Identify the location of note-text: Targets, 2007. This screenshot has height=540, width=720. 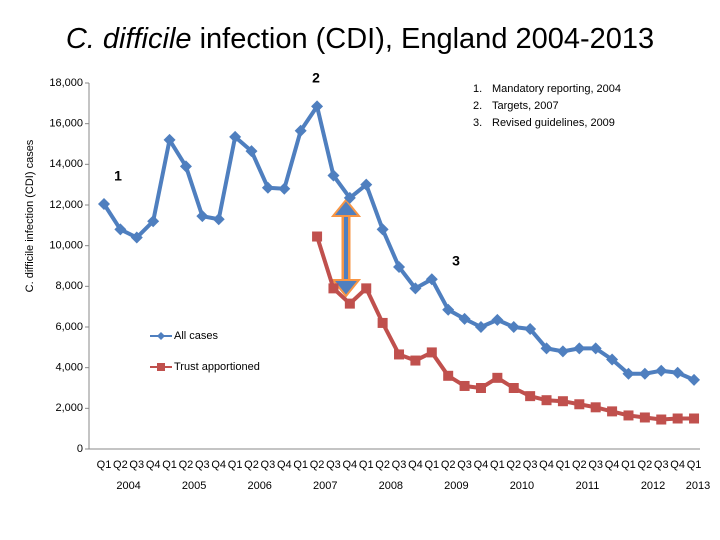
(525, 106).